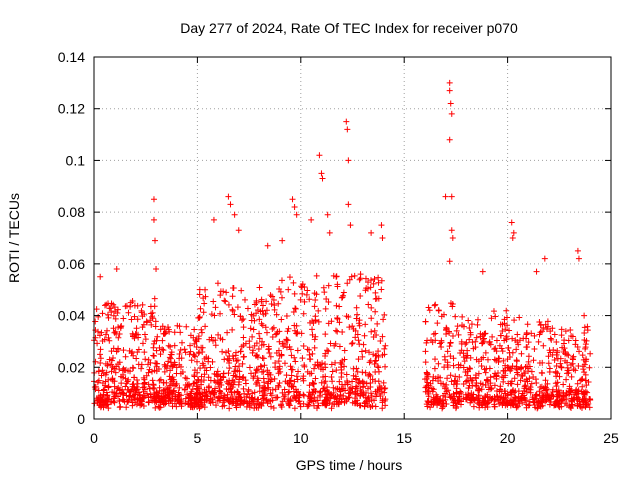 The image size is (640, 480). I want to click on x-tick-label: 20, so click(508, 438).